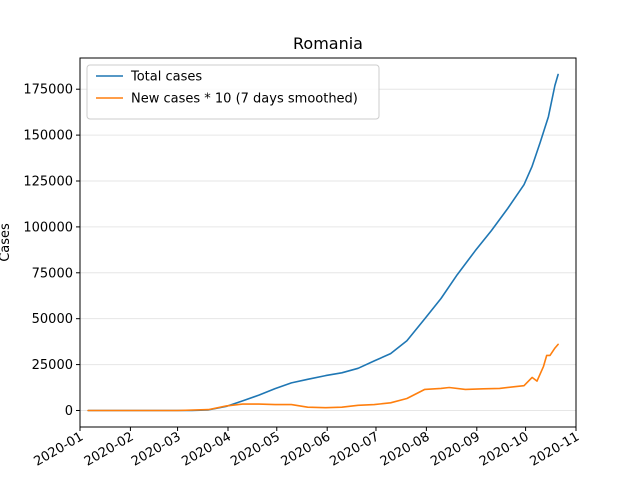 The height and width of the screenshot is (484, 640). I want to click on x-tick-label: 2020-09, so click(455, 449).